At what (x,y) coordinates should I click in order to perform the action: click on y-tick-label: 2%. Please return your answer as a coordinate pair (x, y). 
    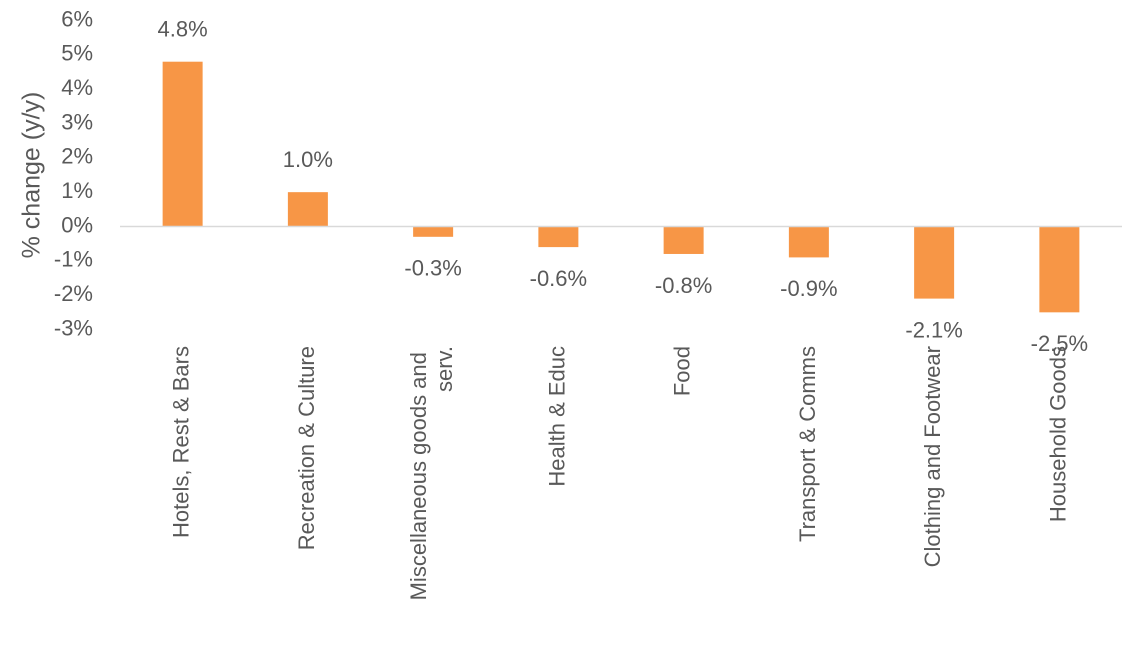
    Looking at the image, I should click on (77, 156).